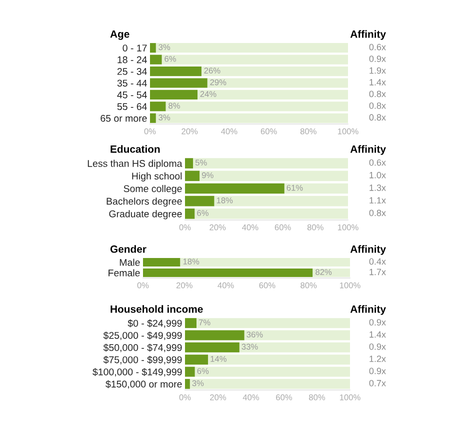 This screenshot has width=467, height=430. What do you see at coordinates (120, 35) in the screenshot?
I see `chart-title: Age` at bounding box center [120, 35].